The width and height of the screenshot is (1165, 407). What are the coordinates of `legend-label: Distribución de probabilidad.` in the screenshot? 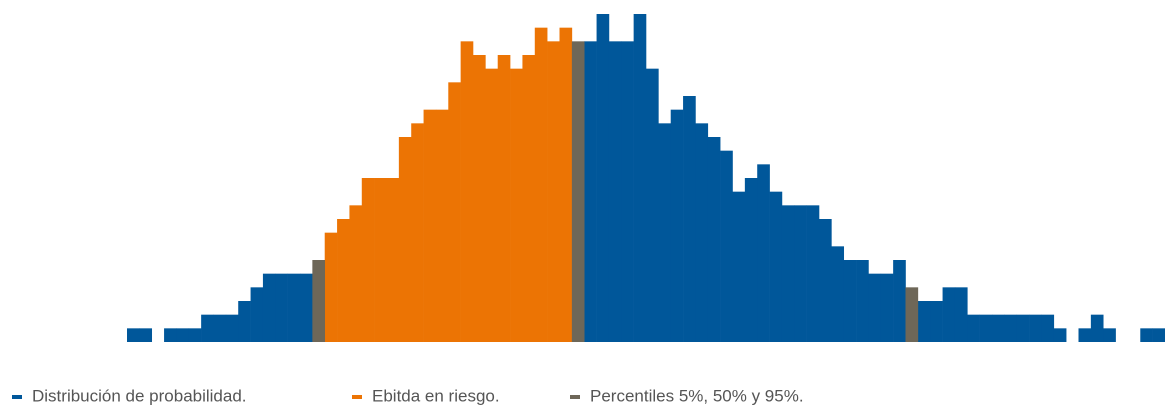 It's located at (139, 395).